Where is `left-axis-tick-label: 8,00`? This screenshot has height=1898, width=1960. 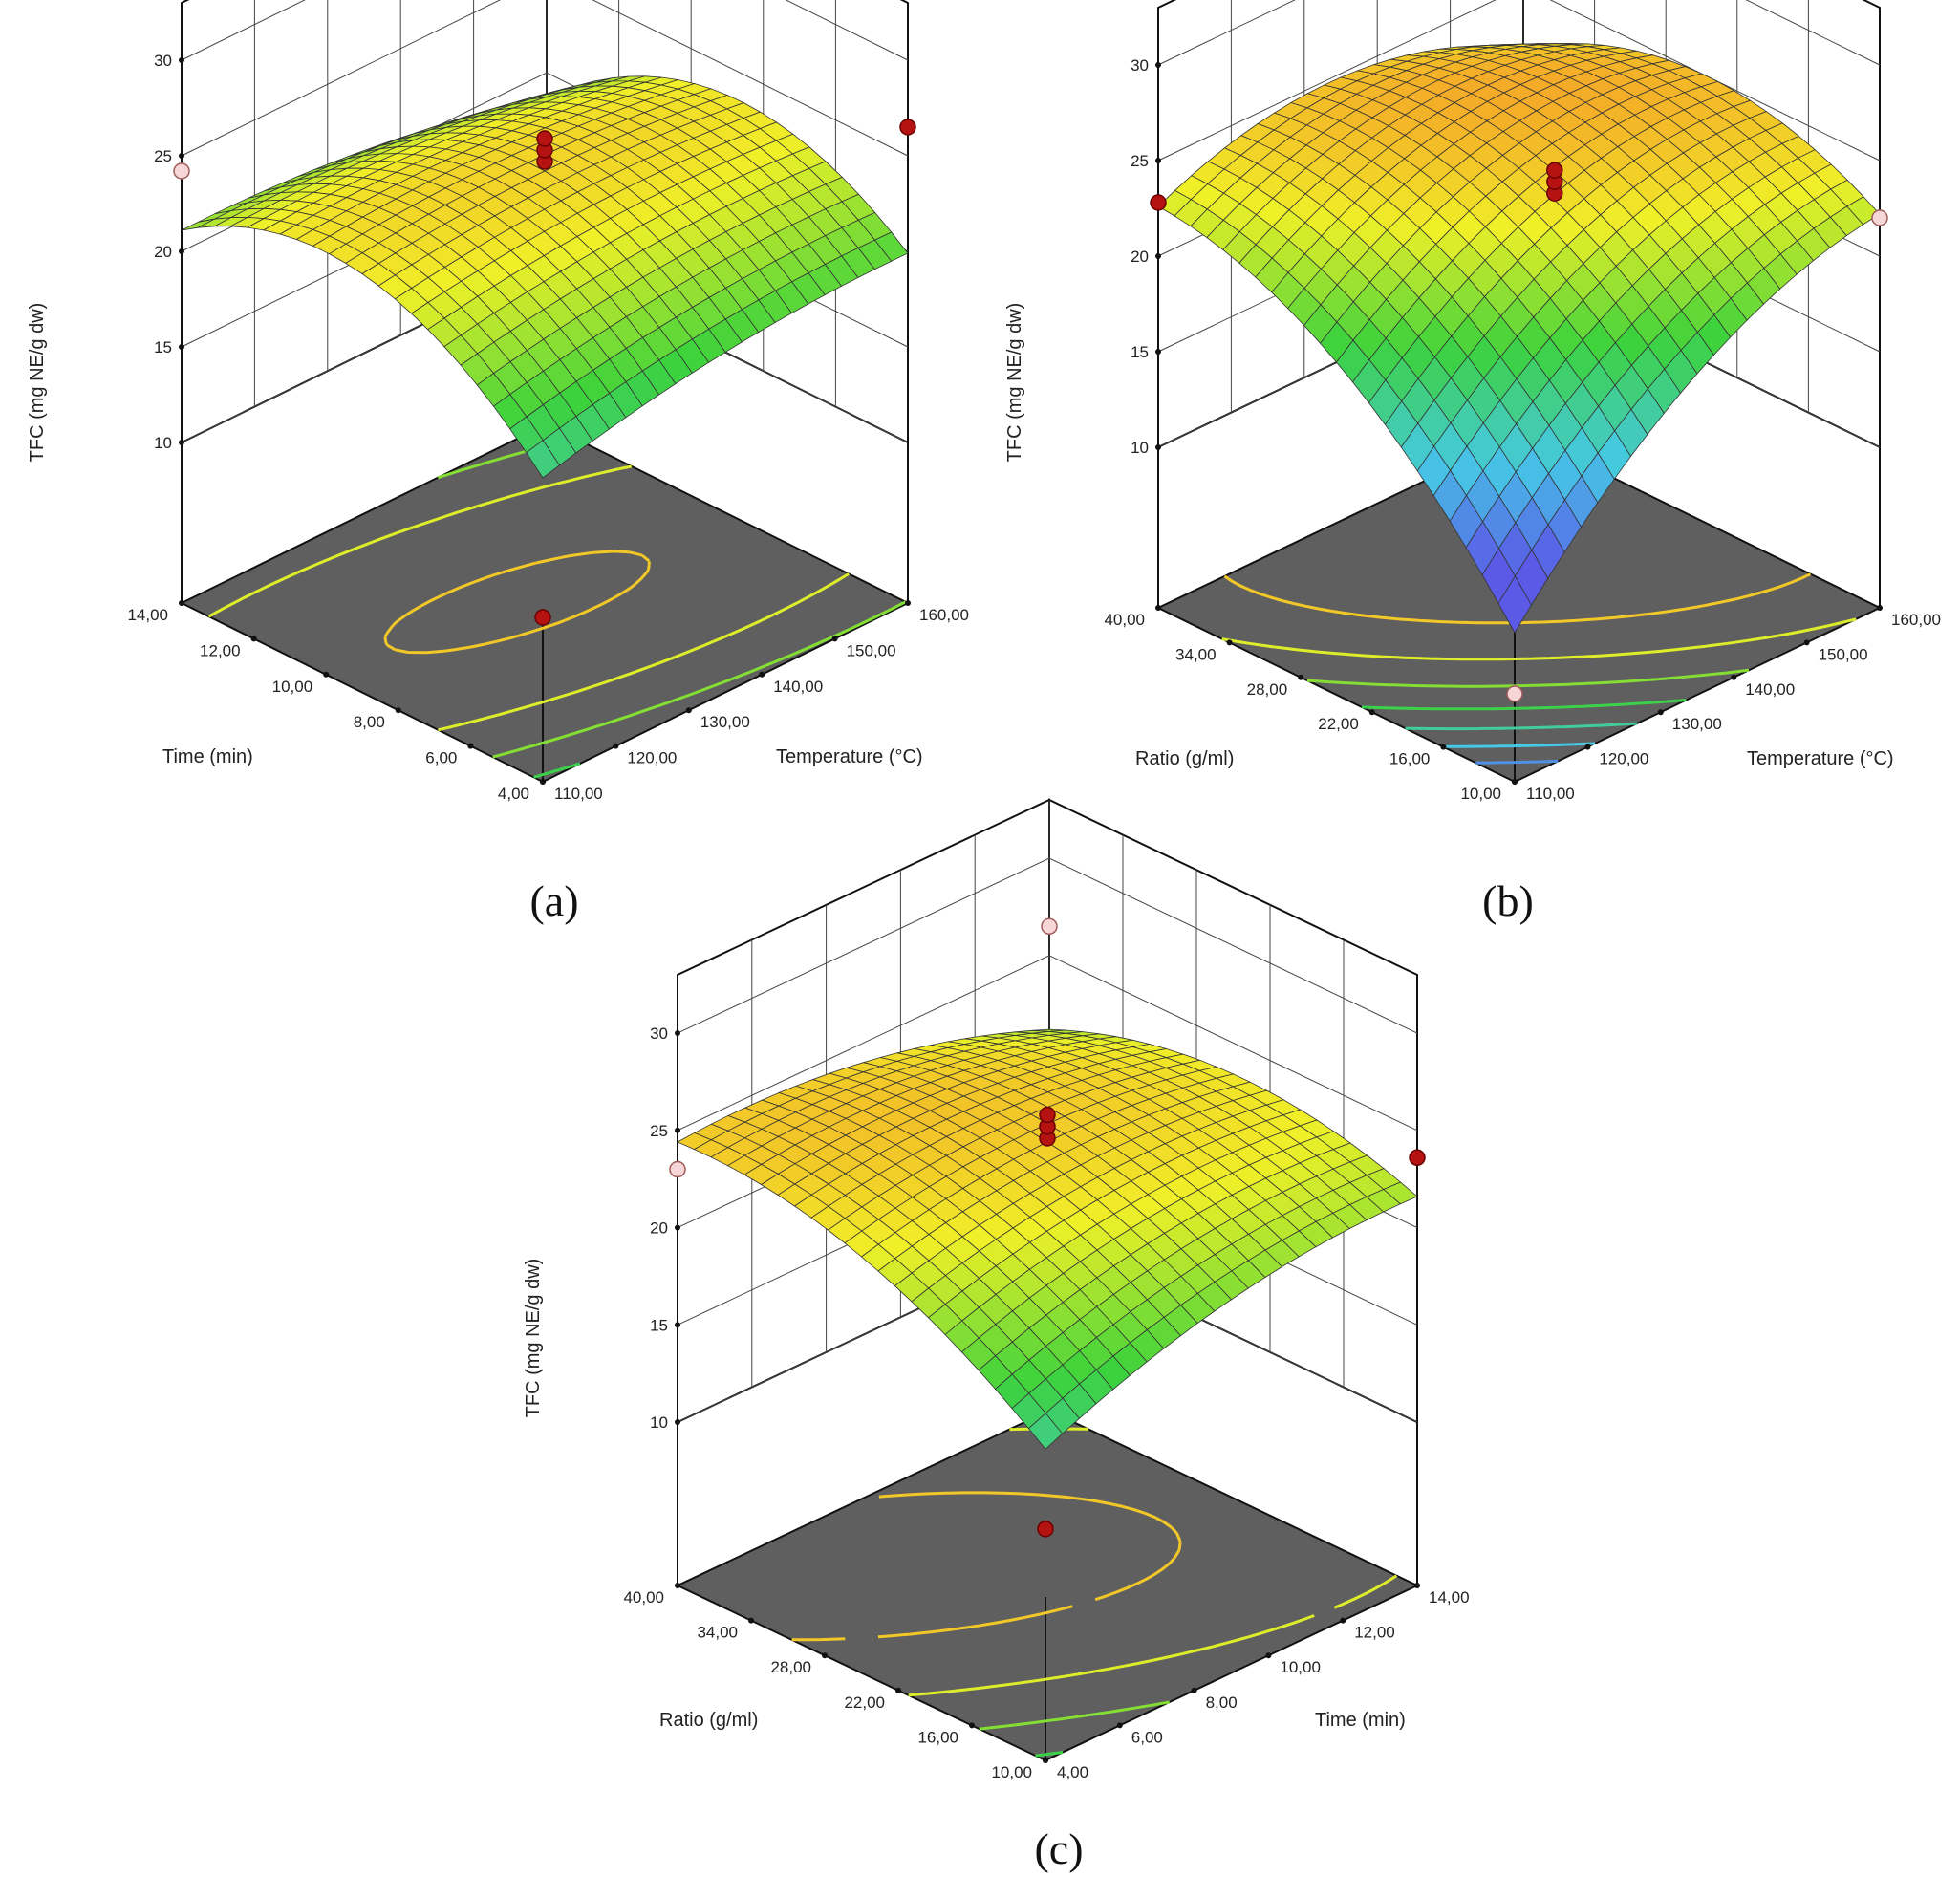
left-axis-tick-label: 8,00 is located at coordinates (369, 722).